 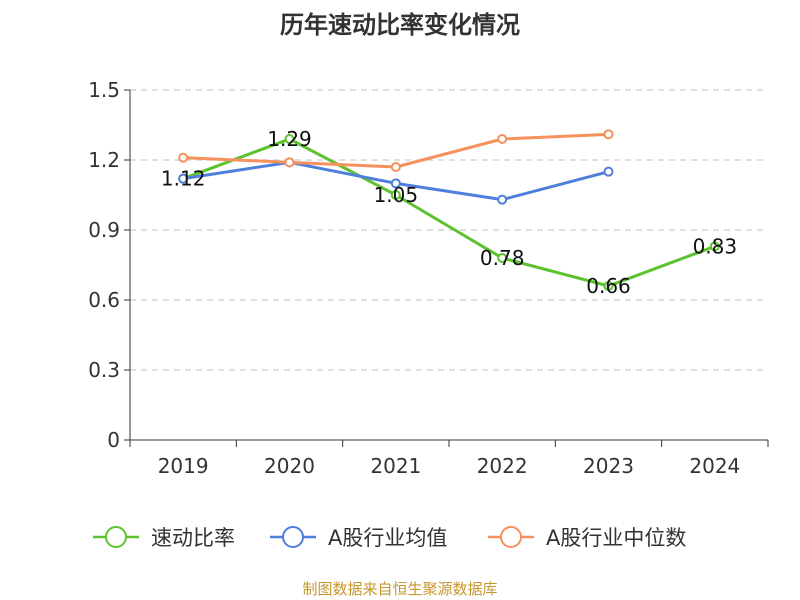 What do you see at coordinates (616, 538) in the screenshot?
I see `legend-label: A股行业中位数` at bounding box center [616, 538].